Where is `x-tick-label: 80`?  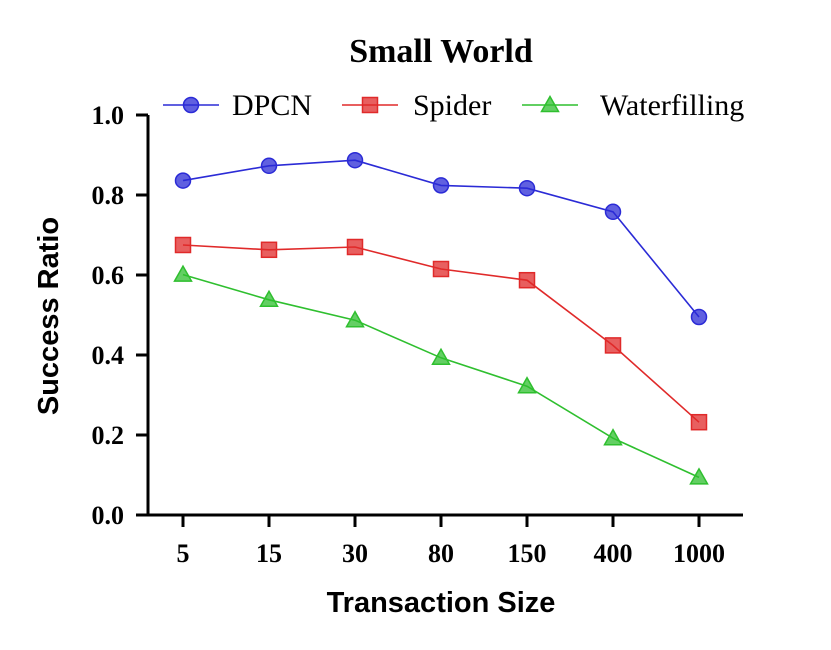 x-tick-label: 80 is located at coordinates (441, 553).